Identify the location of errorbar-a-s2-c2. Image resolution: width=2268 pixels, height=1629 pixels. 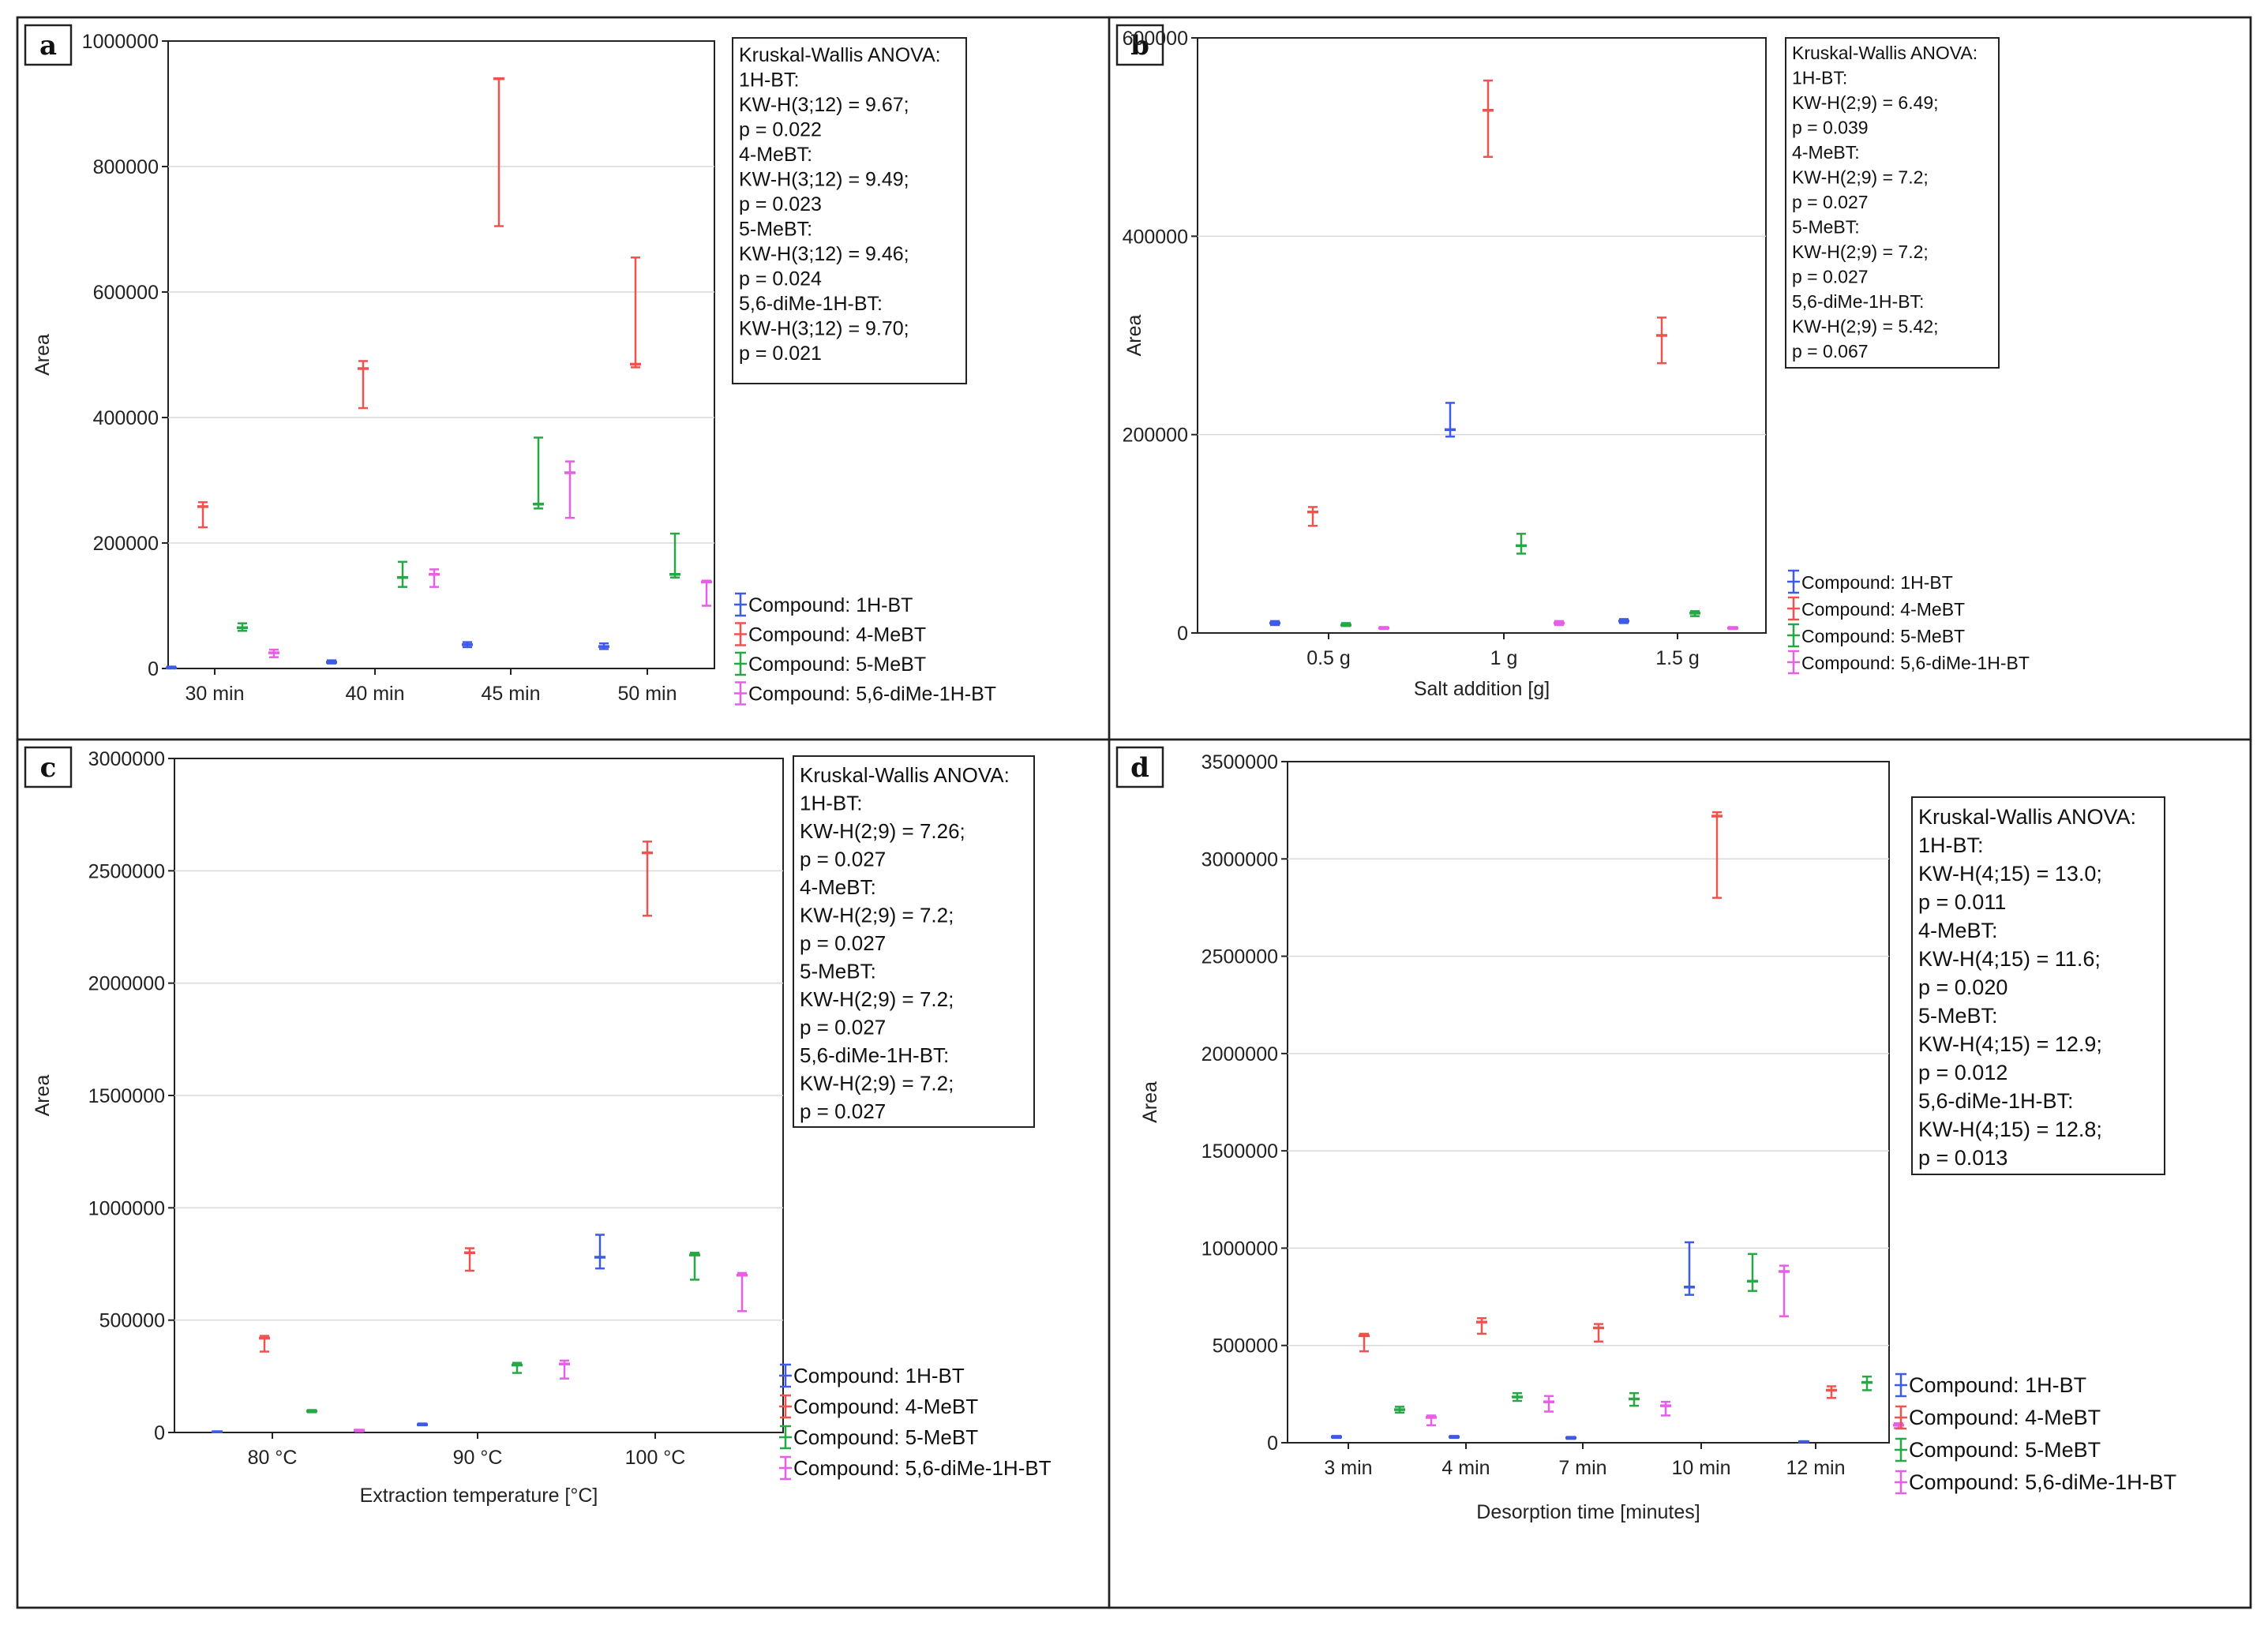
(538, 473).